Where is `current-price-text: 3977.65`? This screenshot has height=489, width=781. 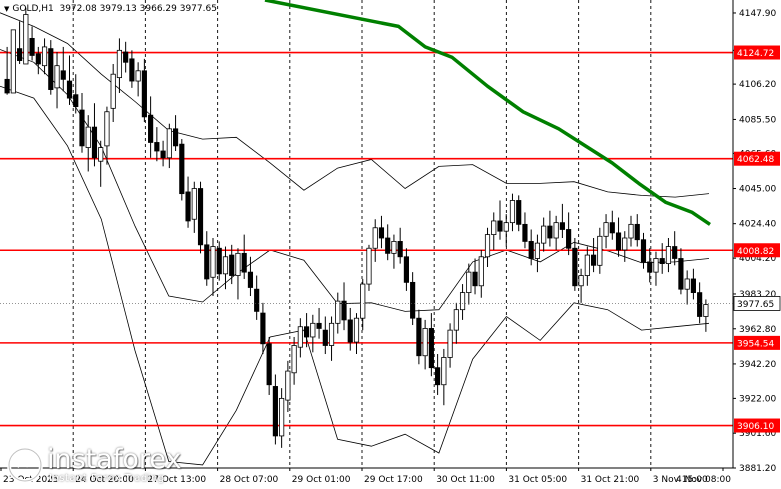 current-price-text: 3977.65 is located at coordinates (755, 305).